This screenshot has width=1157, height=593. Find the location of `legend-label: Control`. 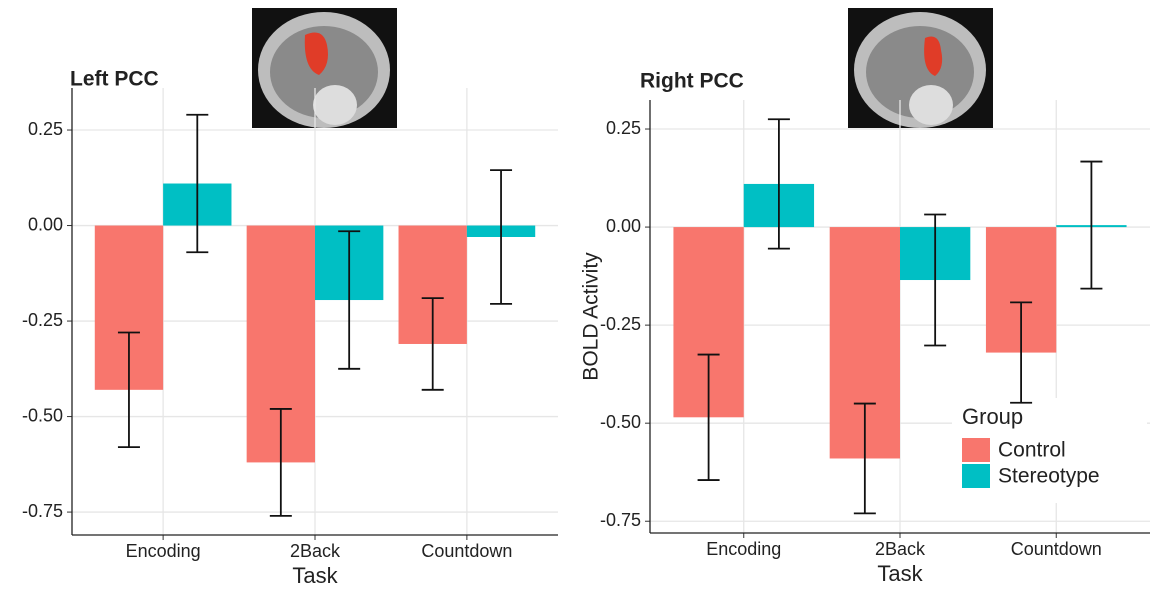

legend-label: Control is located at coordinates (1032, 450).